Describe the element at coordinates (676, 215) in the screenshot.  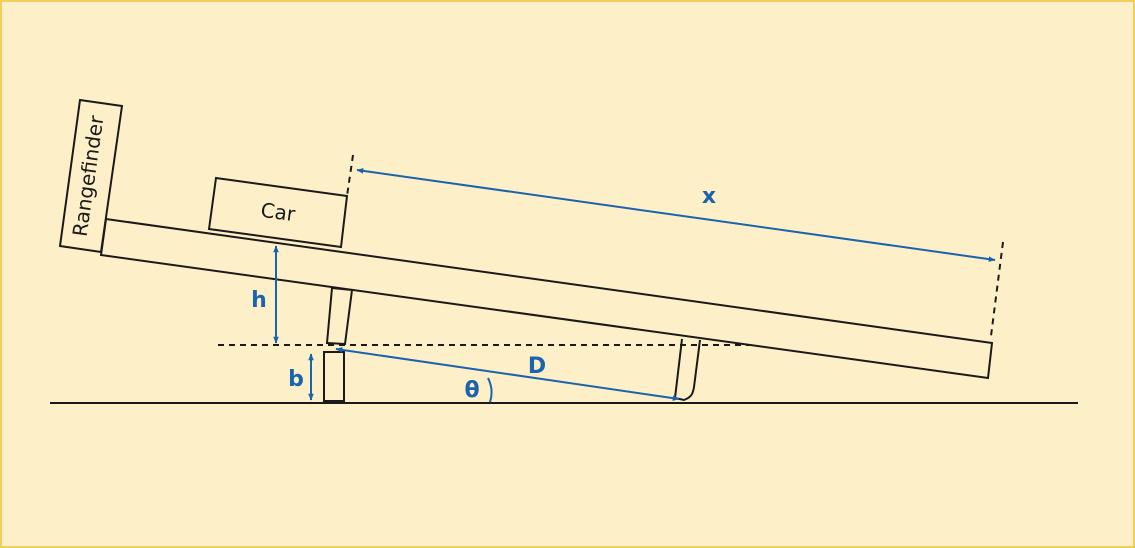
I see `x-dimension-arrow` at that location.